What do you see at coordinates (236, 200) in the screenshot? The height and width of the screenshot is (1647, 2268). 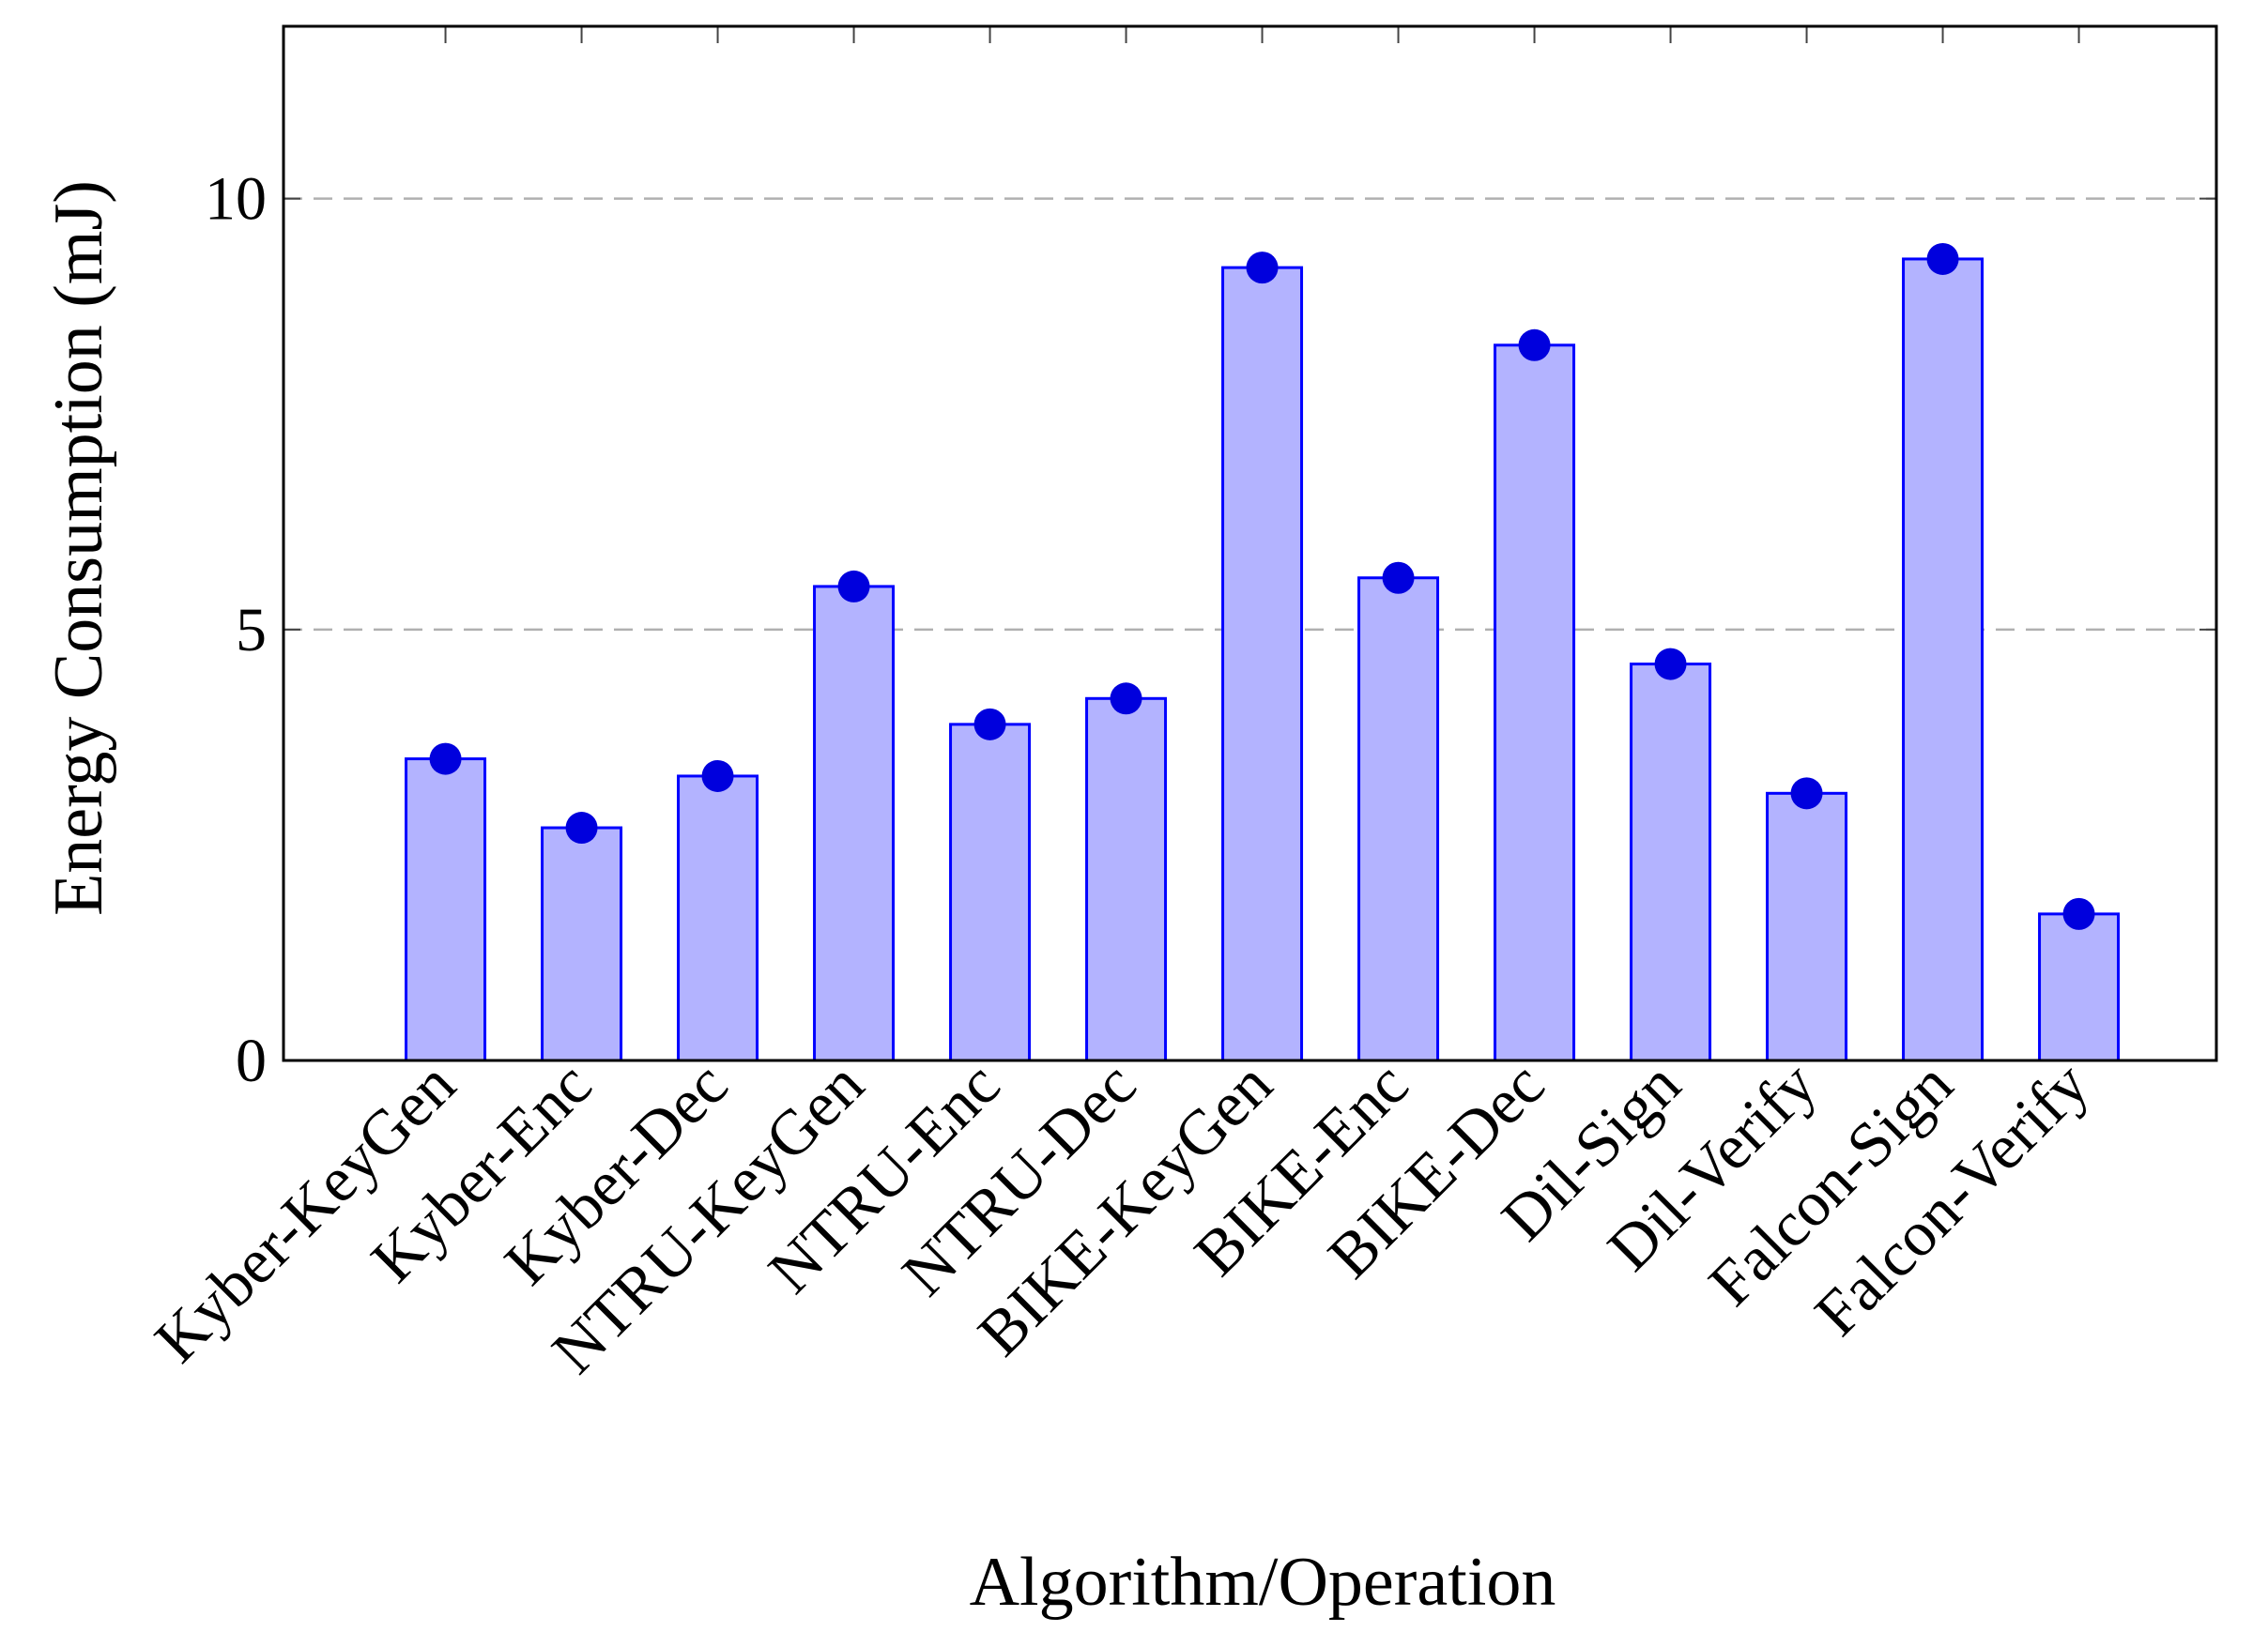 I see `y-tick-label: 10` at bounding box center [236, 200].